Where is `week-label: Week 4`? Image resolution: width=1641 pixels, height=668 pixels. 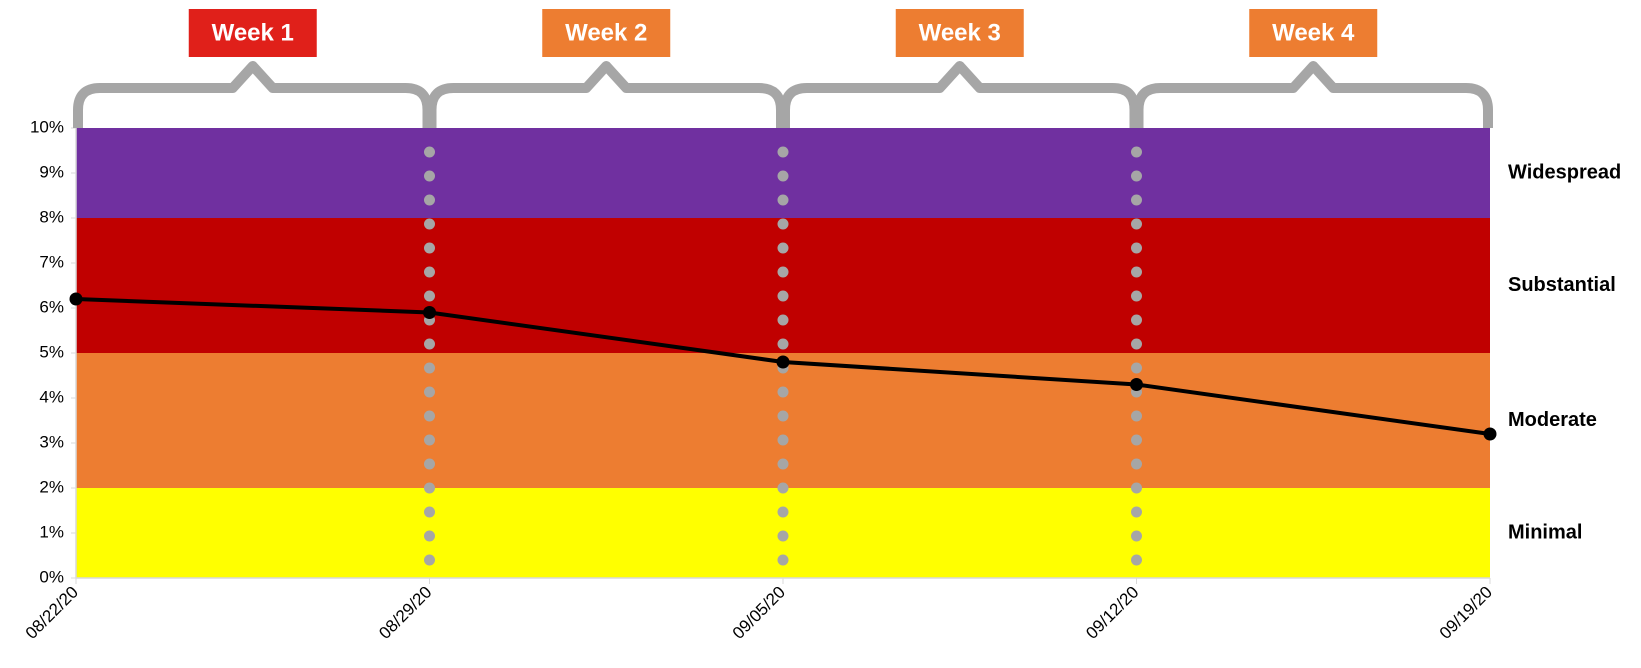 week-label: Week 4 is located at coordinates (1313, 32).